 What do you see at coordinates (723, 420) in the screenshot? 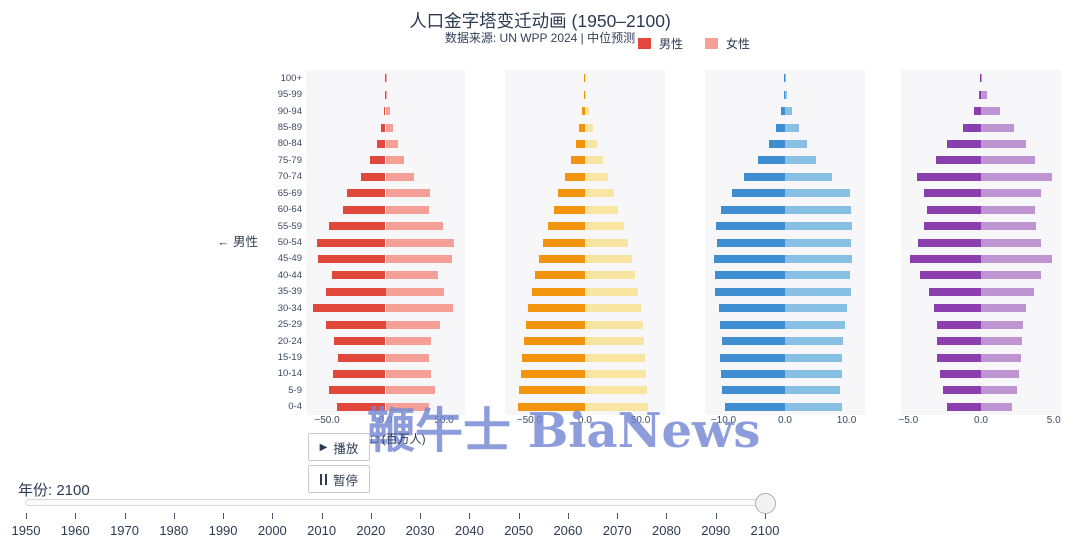
I see `x-tick-label: −10.0` at bounding box center [723, 420].